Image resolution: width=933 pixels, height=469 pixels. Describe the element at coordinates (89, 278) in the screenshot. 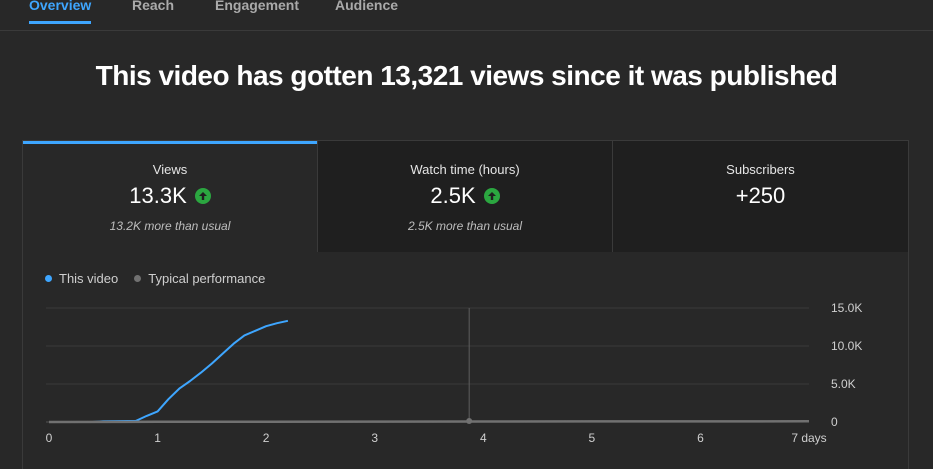

I see `legend-label: This video` at that location.